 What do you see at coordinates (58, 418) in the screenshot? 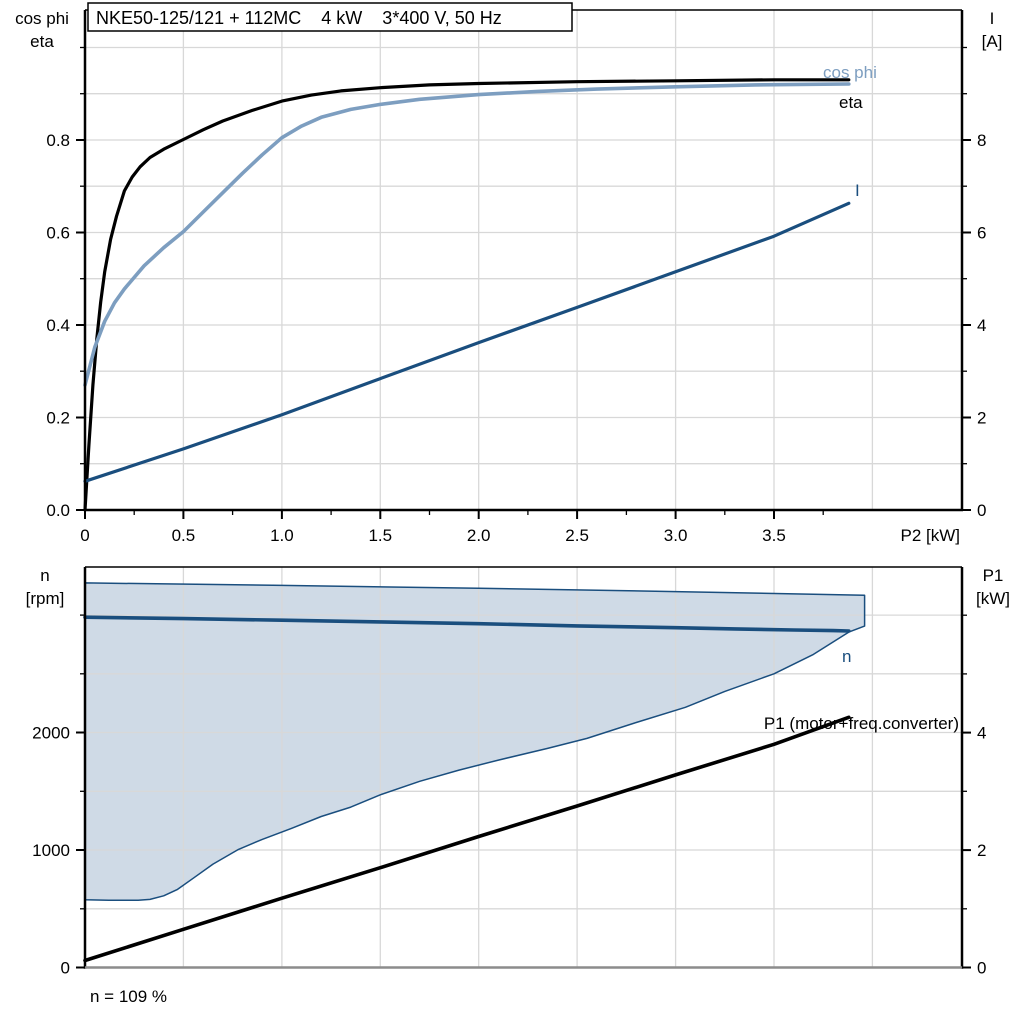
I see `tick-label: 0.2` at bounding box center [58, 418].